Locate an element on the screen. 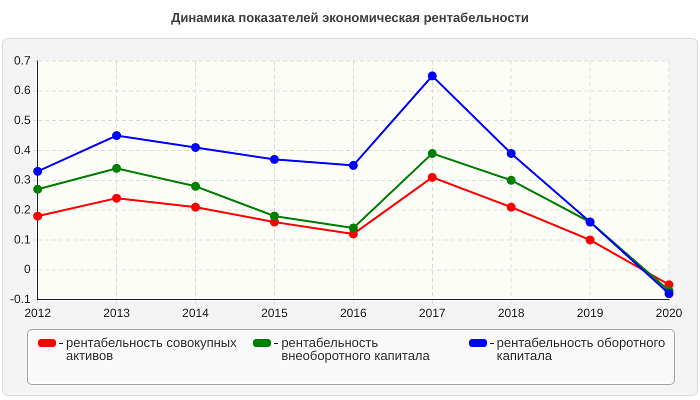 The width and height of the screenshot is (700, 400). y-tick-label: 0.2 is located at coordinates (22, 209).